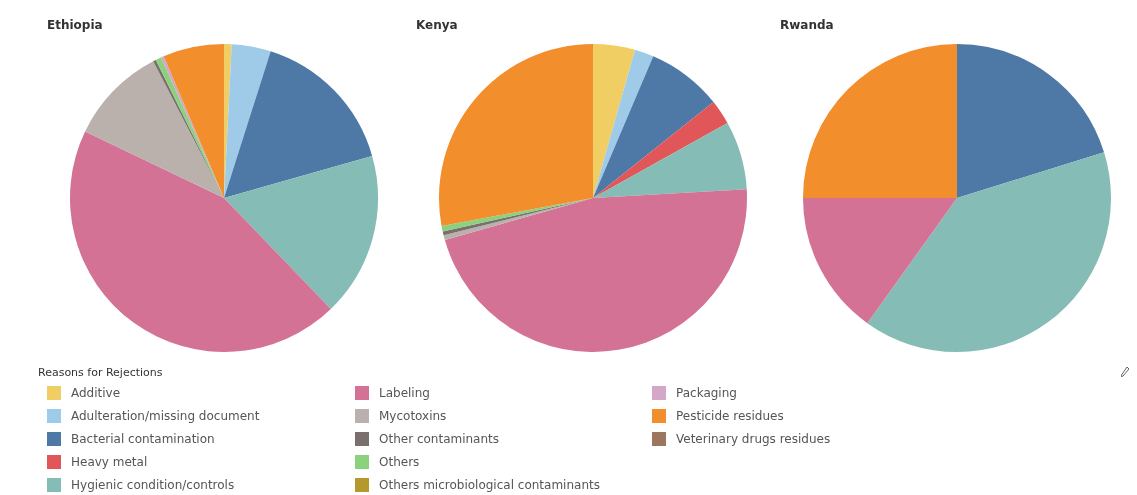 The height and width of the screenshot is (495, 1137). What do you see at coordinates (437, 25) in the screenshot?
I see `slice-label: Kenya` at bounding box center [437, 25].